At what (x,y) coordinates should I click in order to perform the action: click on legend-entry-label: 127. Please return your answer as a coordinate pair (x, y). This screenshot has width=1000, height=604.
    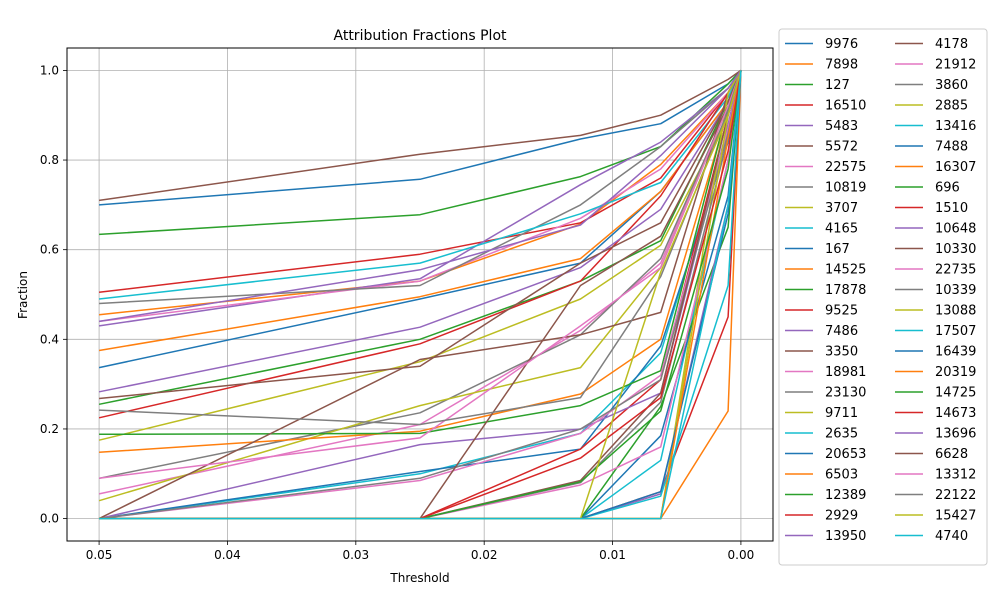
    Looking at the image, I should click on (837, 85).